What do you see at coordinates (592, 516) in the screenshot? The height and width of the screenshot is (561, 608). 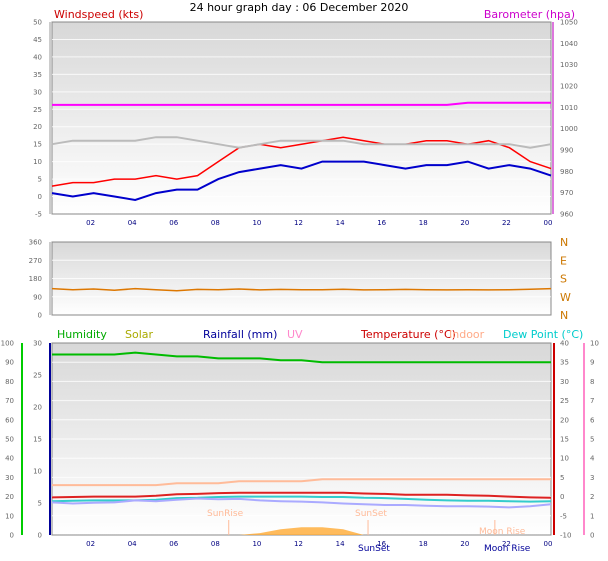 I see `uv-tick-label: 1` at bounding box center [592, 516].